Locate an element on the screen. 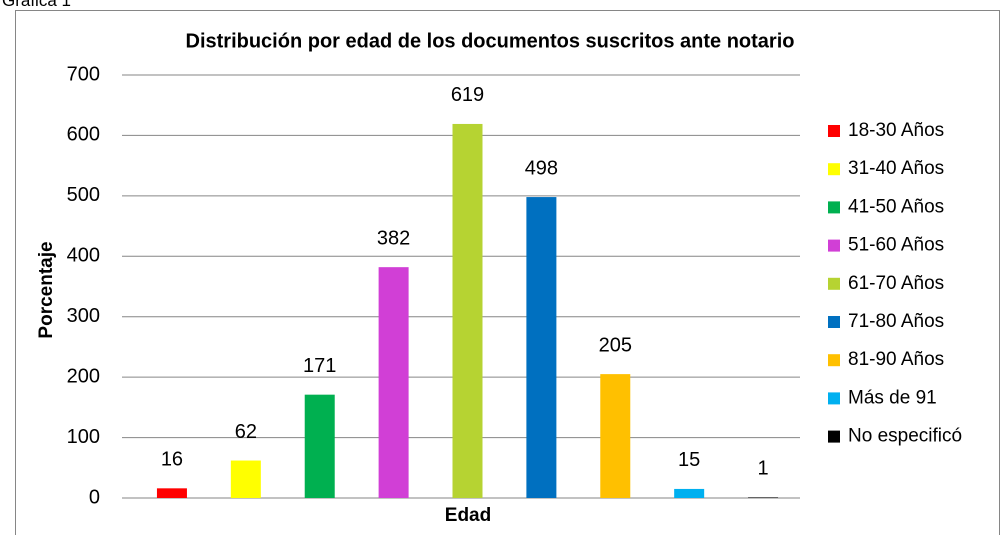 Image resolution: width=1004 pixels, height=535 pixels. y-tick-label: 300 is located at coordinates (83, 316).